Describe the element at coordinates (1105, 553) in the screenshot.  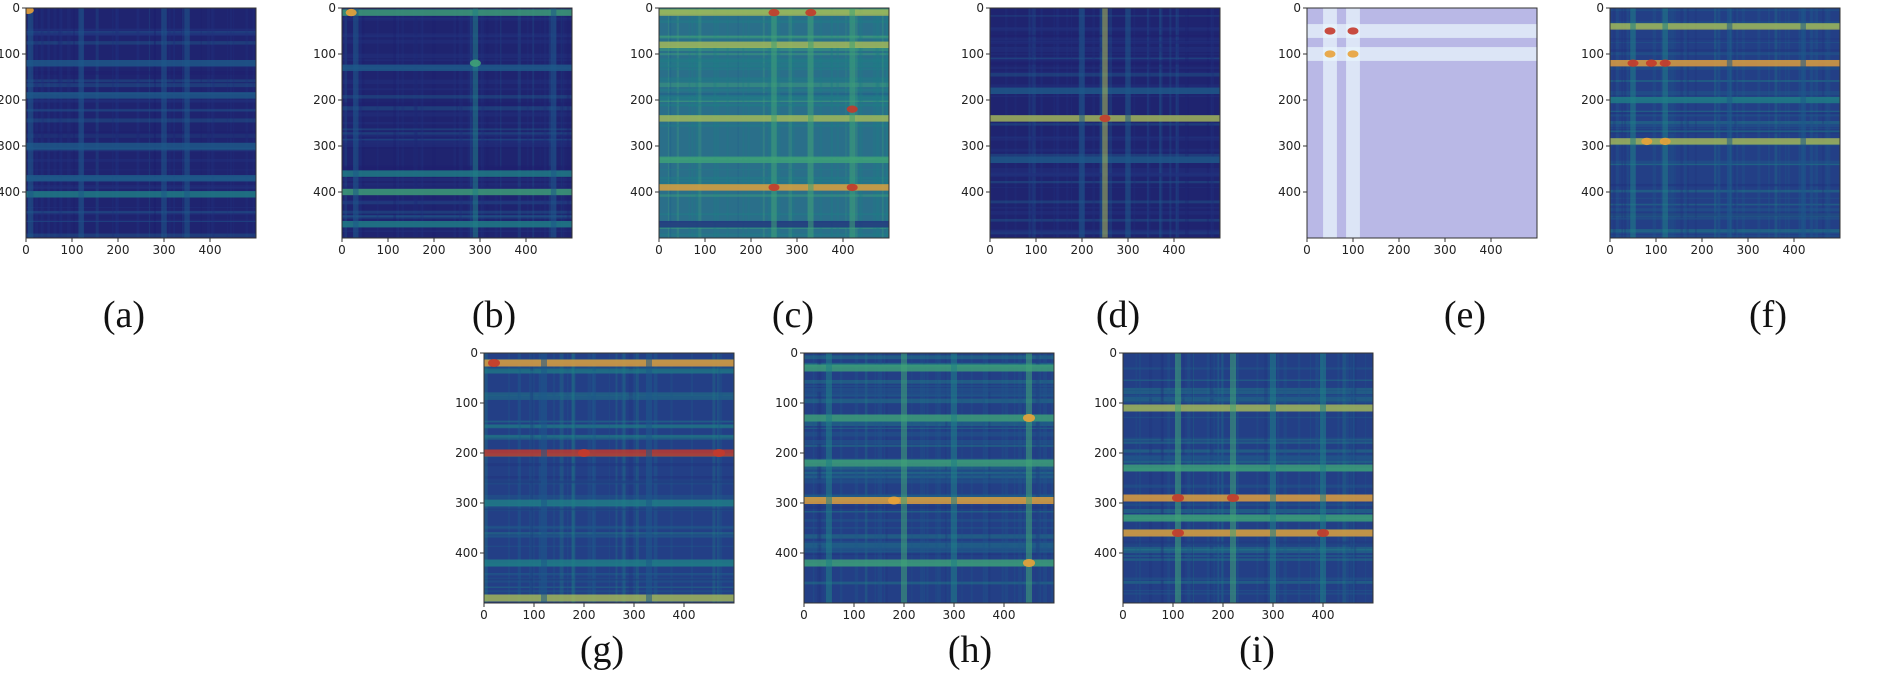
I see `y-tick-label: 400` at that location.